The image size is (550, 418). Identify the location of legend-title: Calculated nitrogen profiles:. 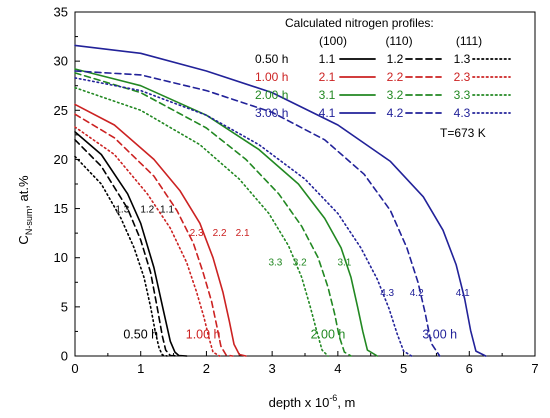
(359, 23).